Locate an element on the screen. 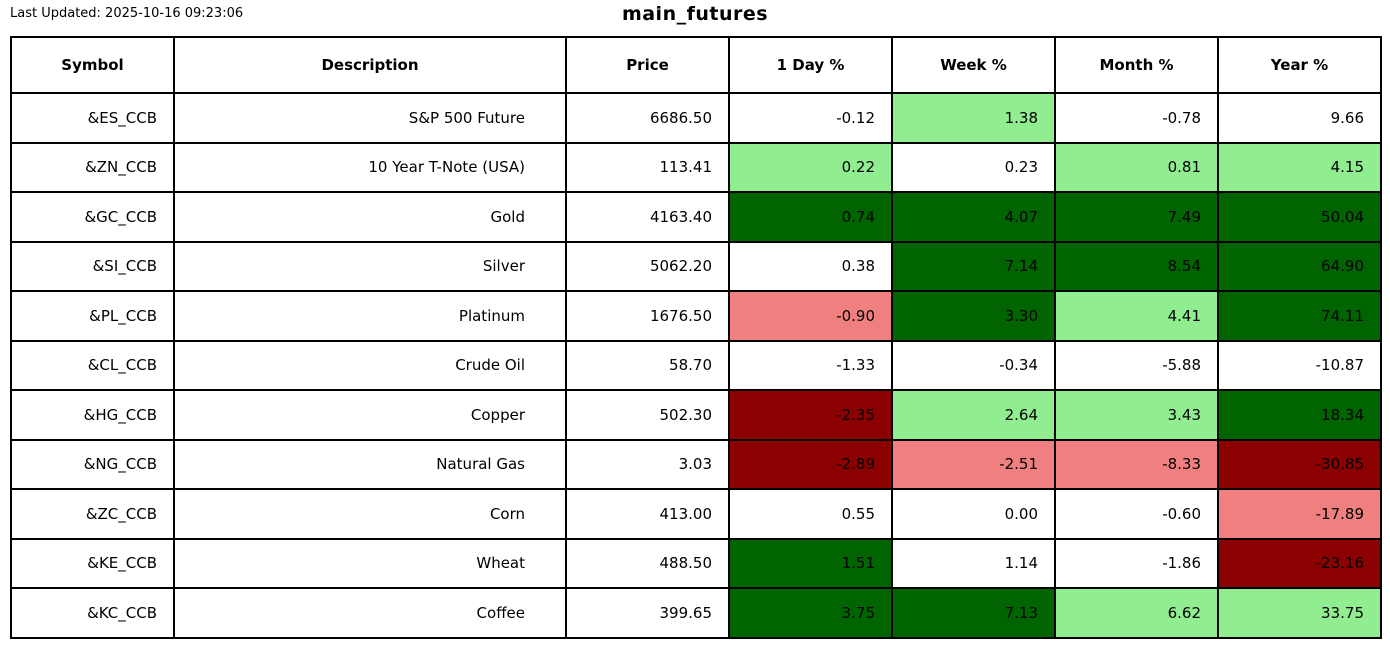  price-cell: 6686.50 is located at coordinates (647, 118).